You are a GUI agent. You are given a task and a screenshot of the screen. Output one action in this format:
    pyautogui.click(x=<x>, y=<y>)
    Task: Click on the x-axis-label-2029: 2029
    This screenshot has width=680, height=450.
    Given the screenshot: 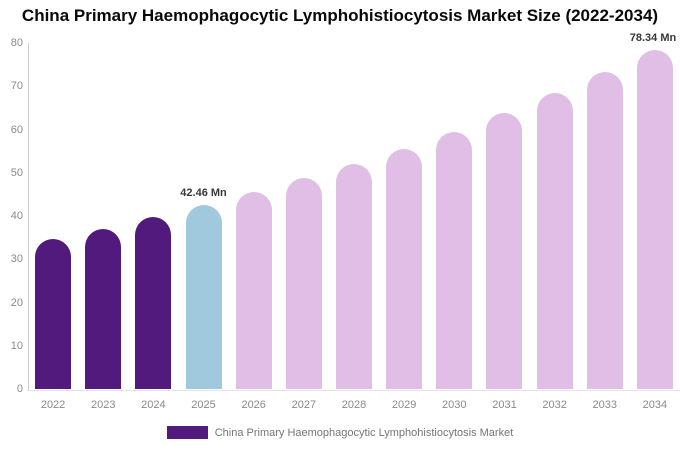 What is the action you would take?
    pyautogui.click(x=404, y=405)
    